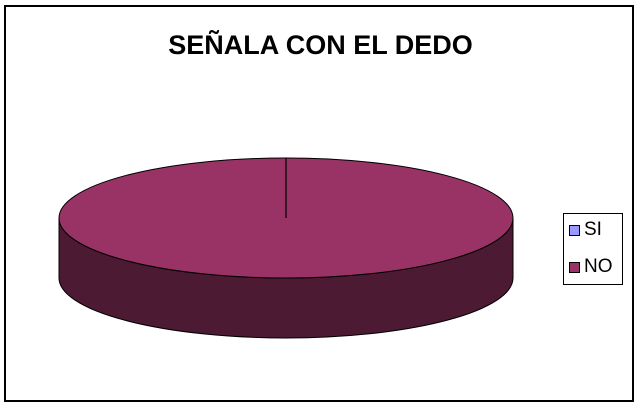 This screenshot has height=408, width=641. What do you see at coordinates (593, 249) in the screenshot?
I see `legend: SI NO` at bounding box center [593, 249].